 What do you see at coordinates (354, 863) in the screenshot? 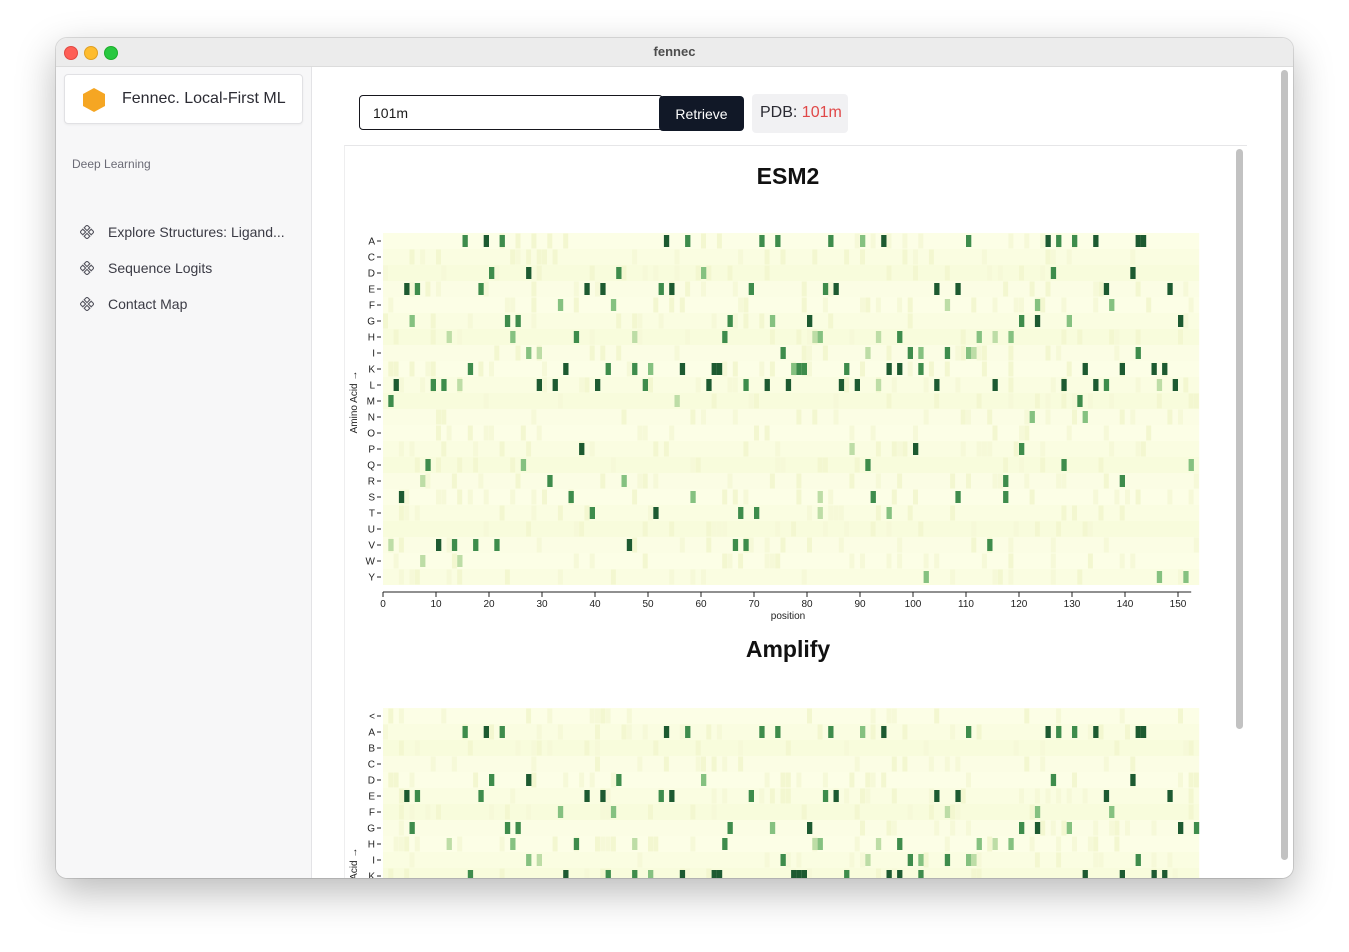
I see `y-axis-label: Amino Acid →` at bounding box center [354, 863].